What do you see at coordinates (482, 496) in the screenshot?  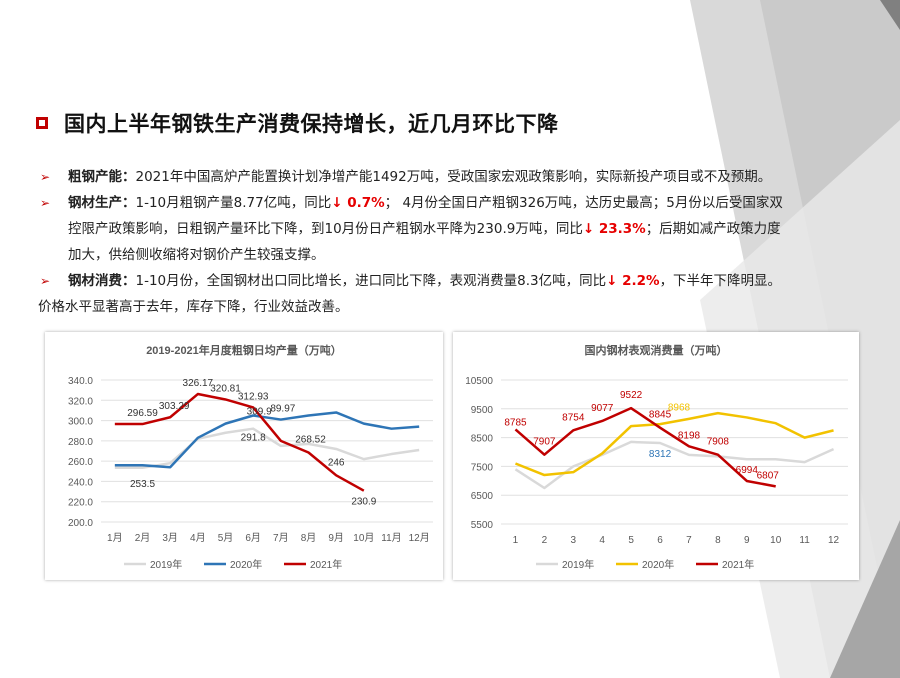 I see `y-tick-label: 6500` at bounding box center [482, 496].